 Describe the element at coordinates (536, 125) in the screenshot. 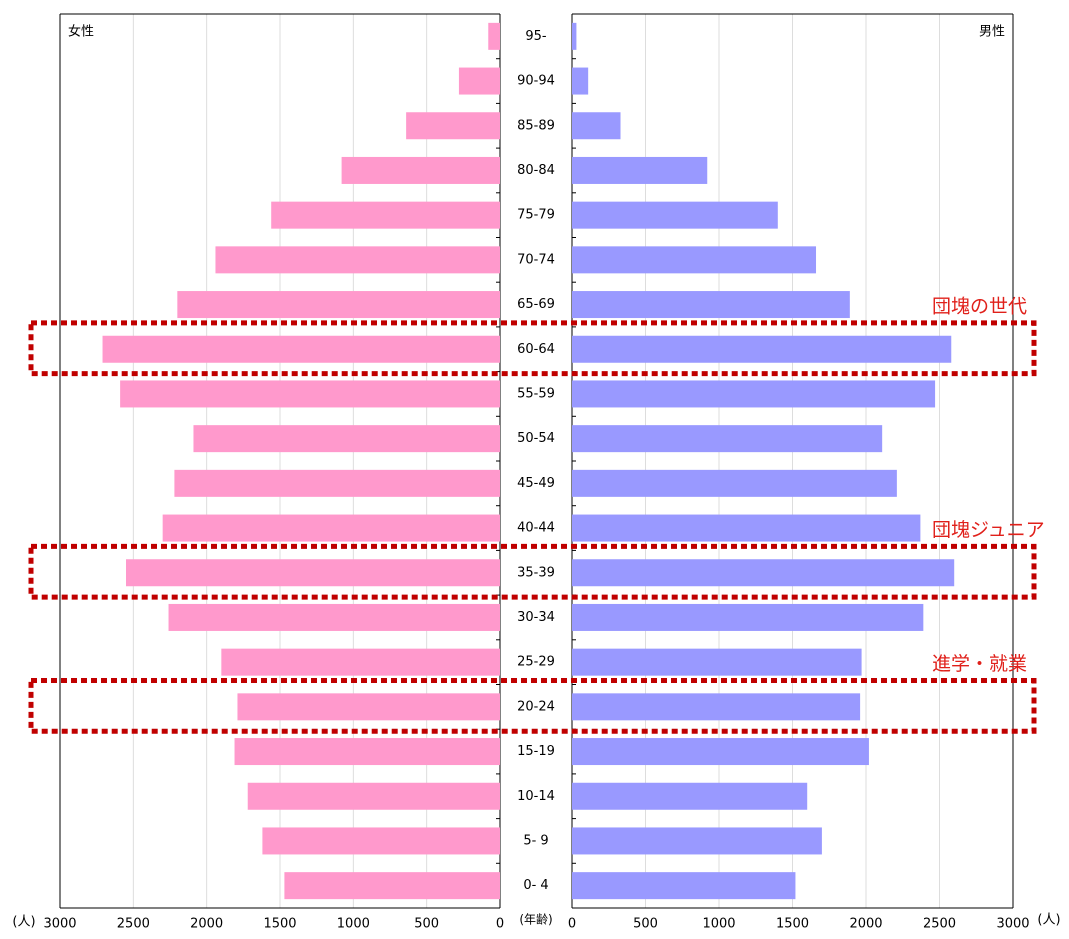

I see `category-label: 85-89` at that location.